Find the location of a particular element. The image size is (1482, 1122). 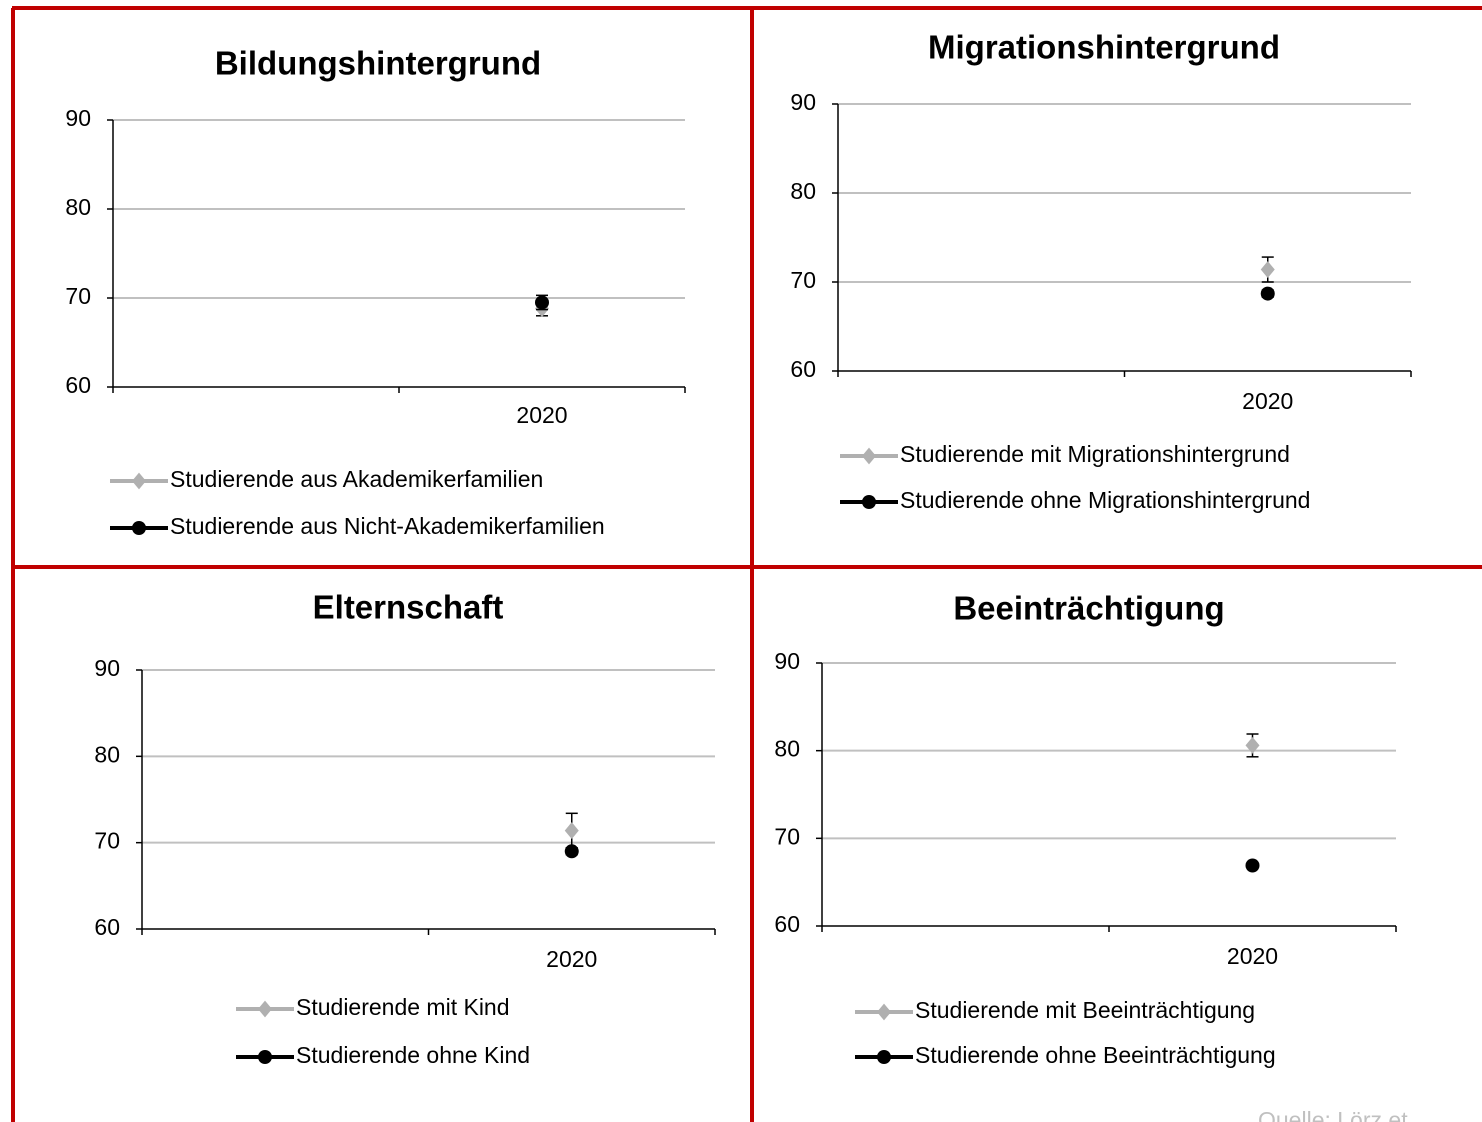

chart-title: Bildungshintergrund is located at coordinates (378, 63).